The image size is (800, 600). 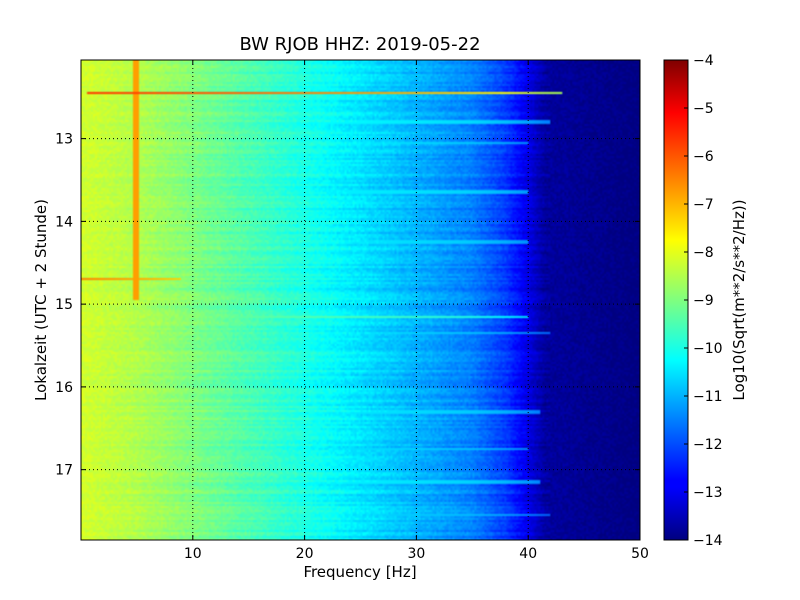 What do you see at coordinates (703, 253) in the screenshot?
I see `colorbar-tick-label: −8` at bounding box center [703, 253].